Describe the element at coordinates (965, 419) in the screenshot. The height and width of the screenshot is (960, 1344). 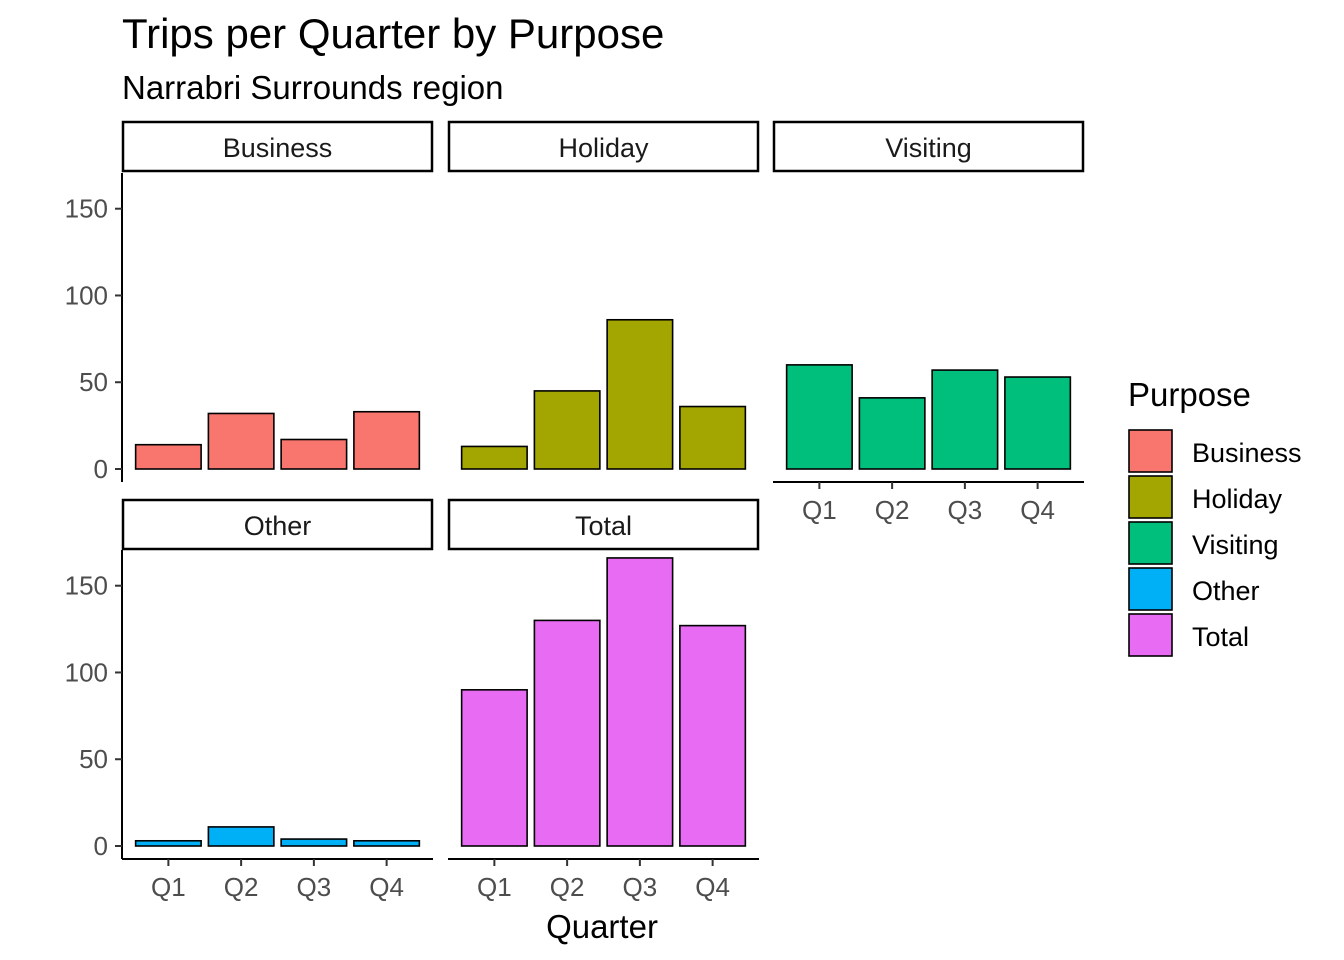
I see `bar-visiting-q3` at that location.